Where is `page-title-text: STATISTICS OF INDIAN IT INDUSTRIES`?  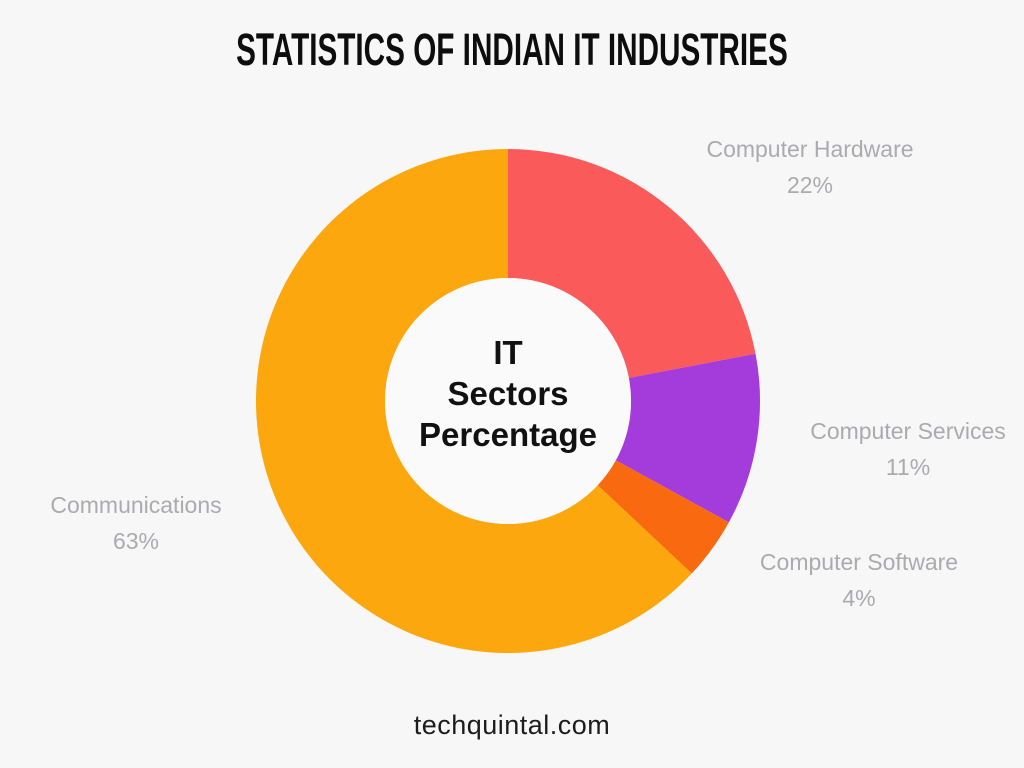 page-title-text: STATISTICS OF INDIAN IT INDUSTRIES is located at coordinates (512, 49).